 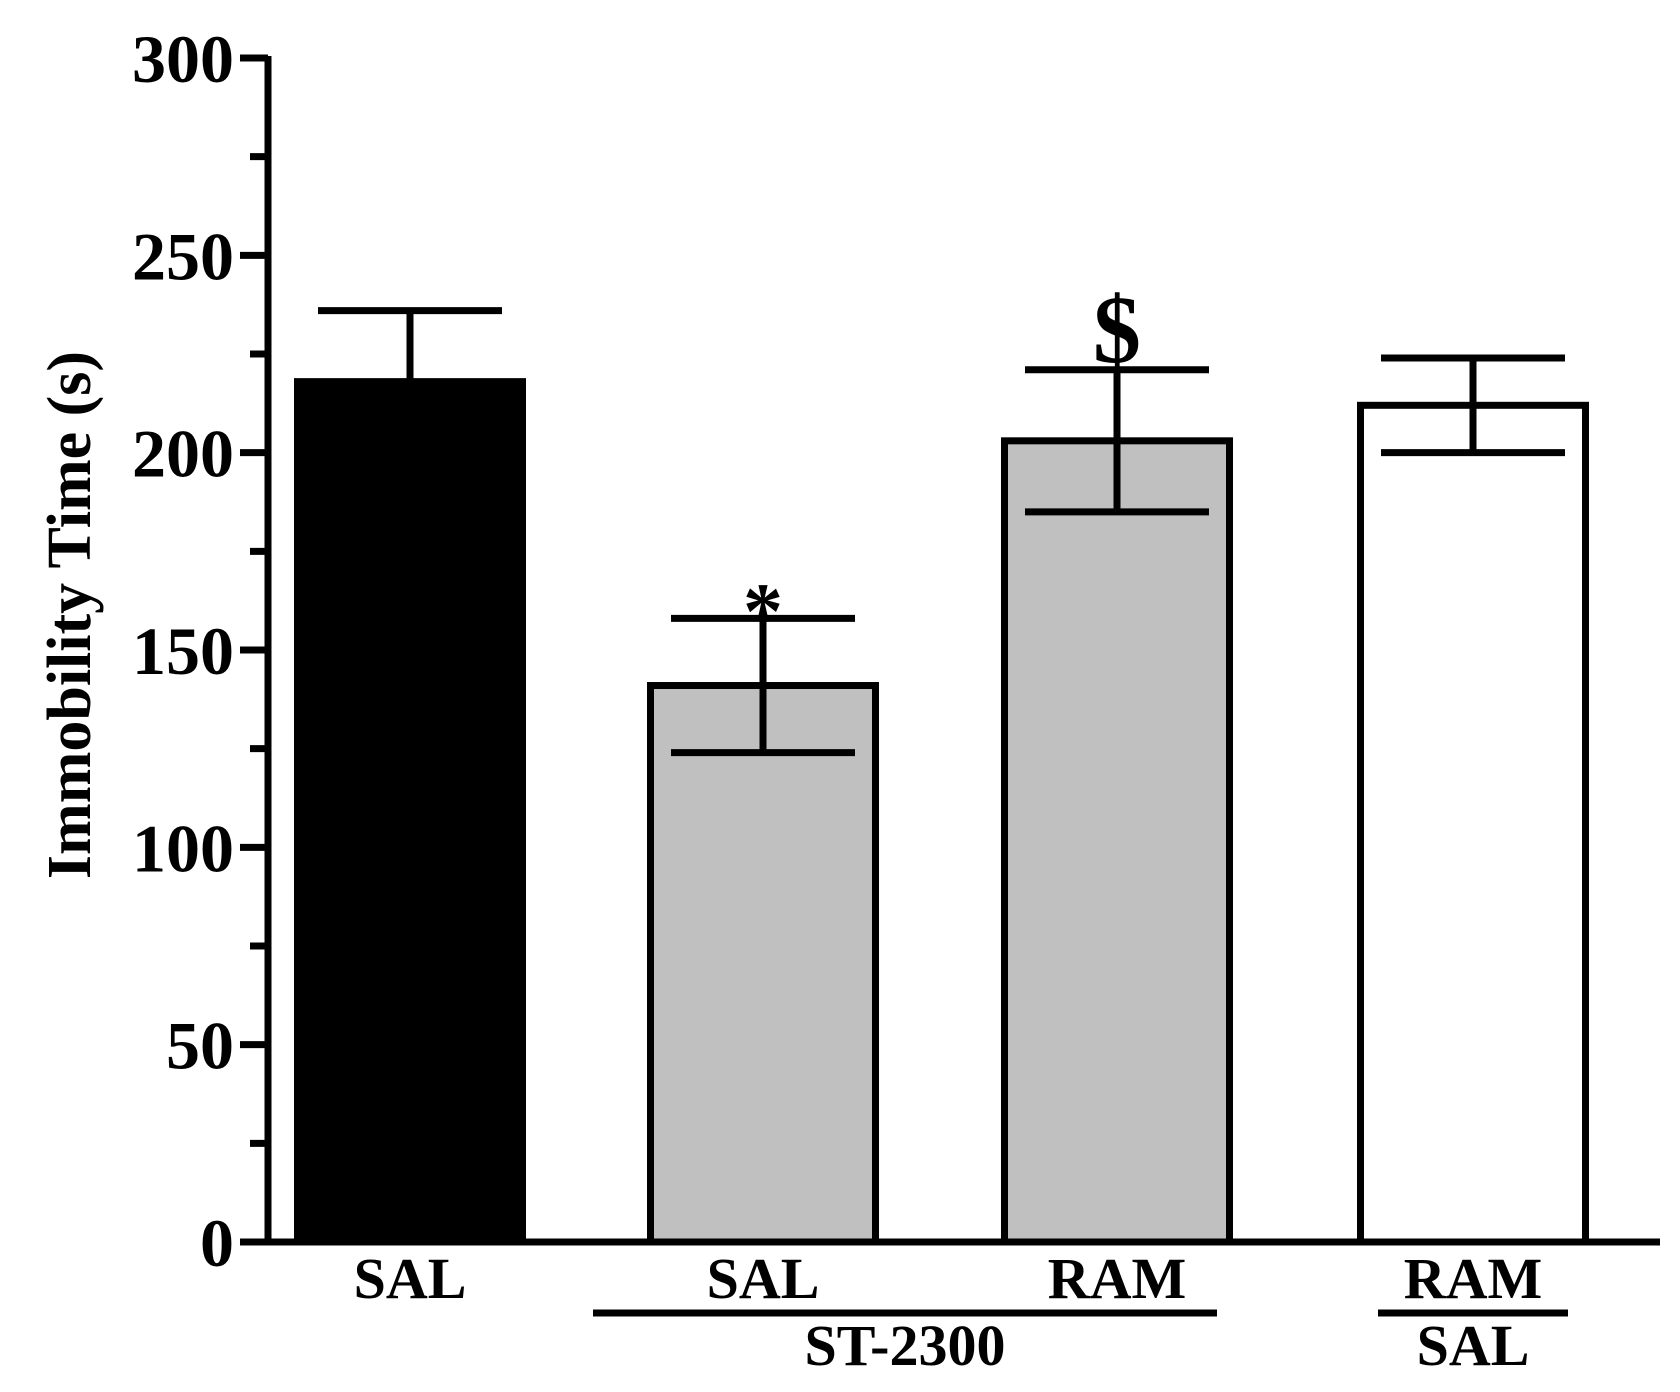 What do you see at coordinates (905, 1345) in the screenshot?
I see `group-label: ST-2300` at bounding box center [905, 1345].